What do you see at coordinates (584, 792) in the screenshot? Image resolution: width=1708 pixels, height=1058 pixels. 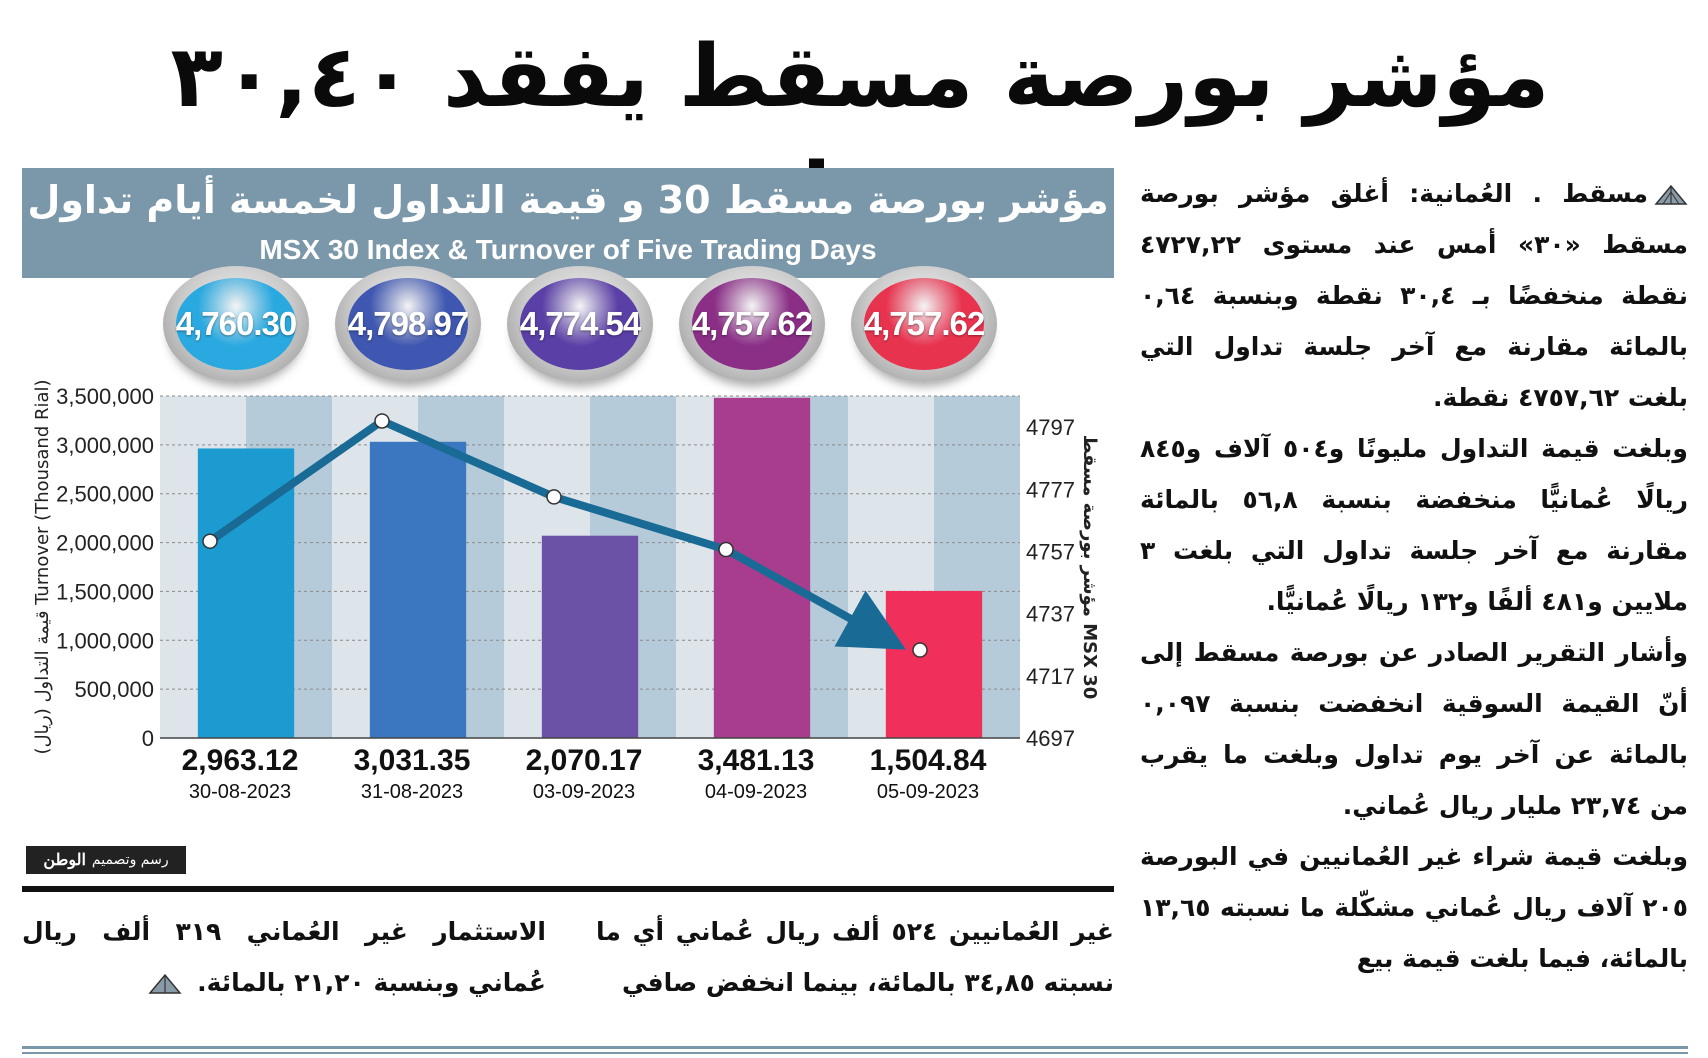 I see `date-label: 03-09-2023` at bounding box center [584, 792].